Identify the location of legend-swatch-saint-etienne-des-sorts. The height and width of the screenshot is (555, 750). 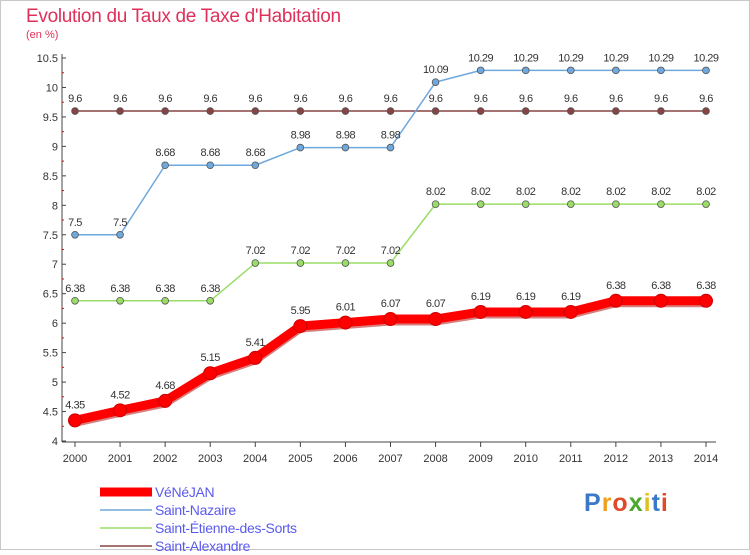
(126, 528).